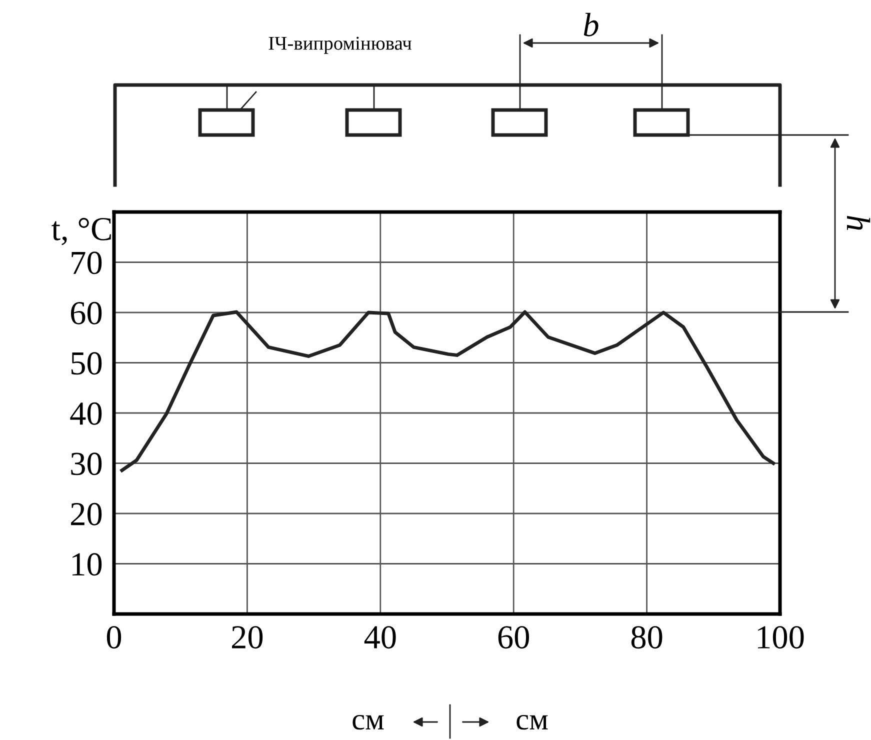  I want to click on y-tick-label: 10, so click(87, 564).